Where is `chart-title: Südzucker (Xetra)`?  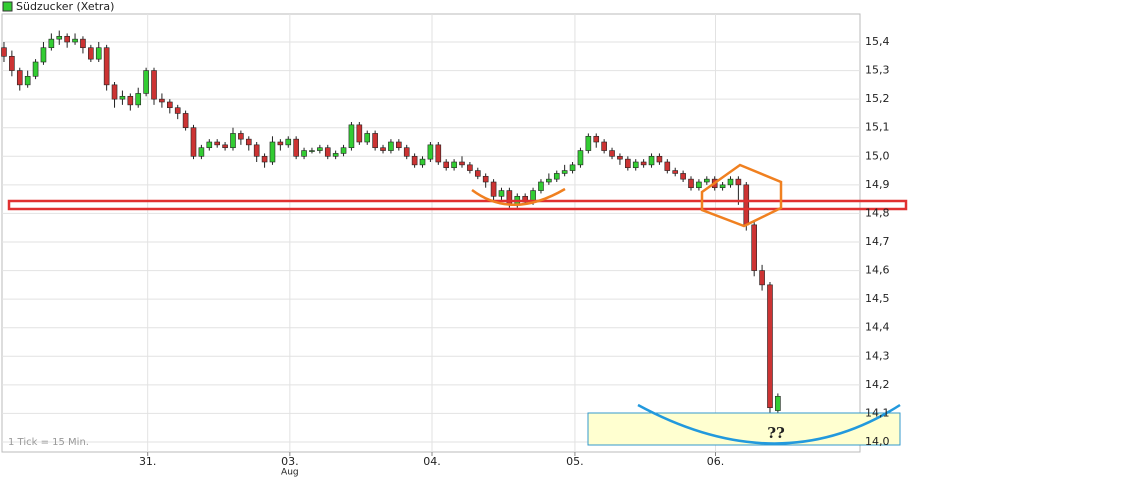
chart-title: Südzucker (Xetra) is located at coordinates (65, 6).